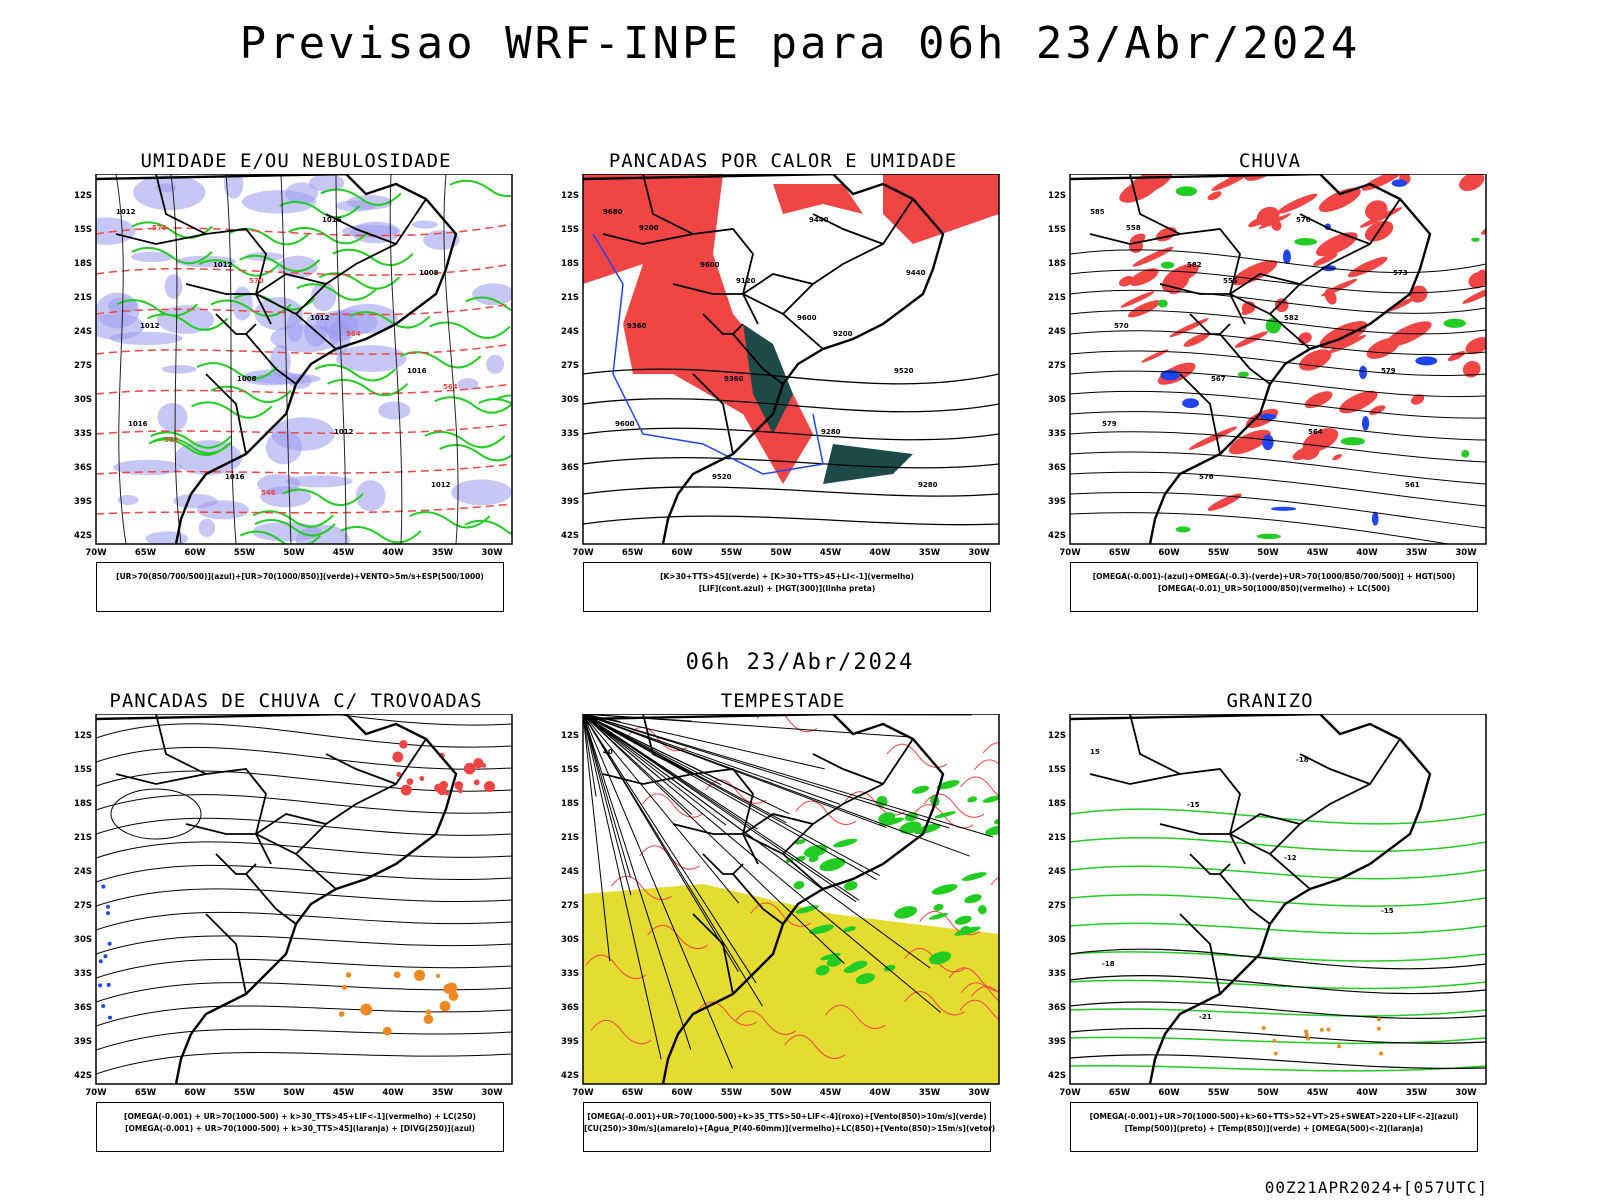  What do you see at coordinates (1367, 1093) in the screenshot?
I see `lon-tick-label: 40W` at bounding box center [1367, 1093].